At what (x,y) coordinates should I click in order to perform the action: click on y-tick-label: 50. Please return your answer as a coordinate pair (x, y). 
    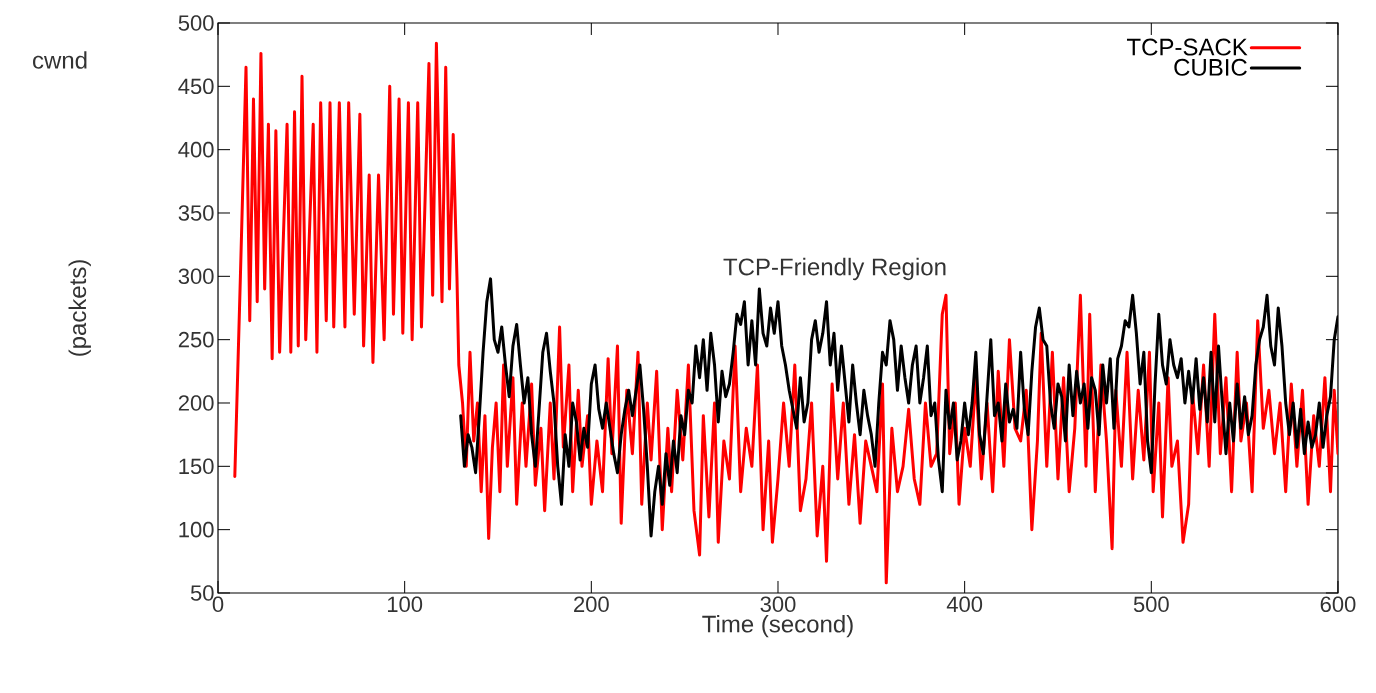
    Looking at the image, I should click on (202, 593).